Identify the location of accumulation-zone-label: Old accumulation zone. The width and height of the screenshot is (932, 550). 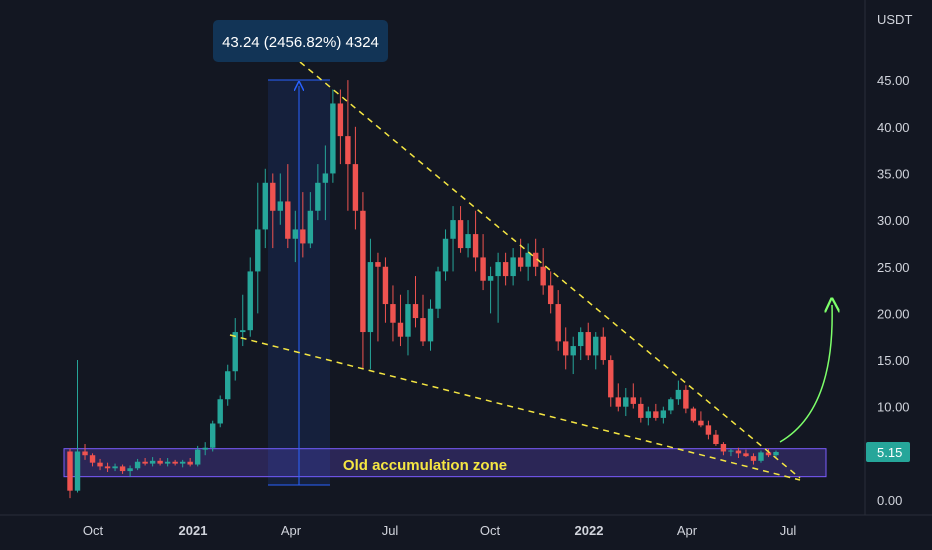
(425, 465).